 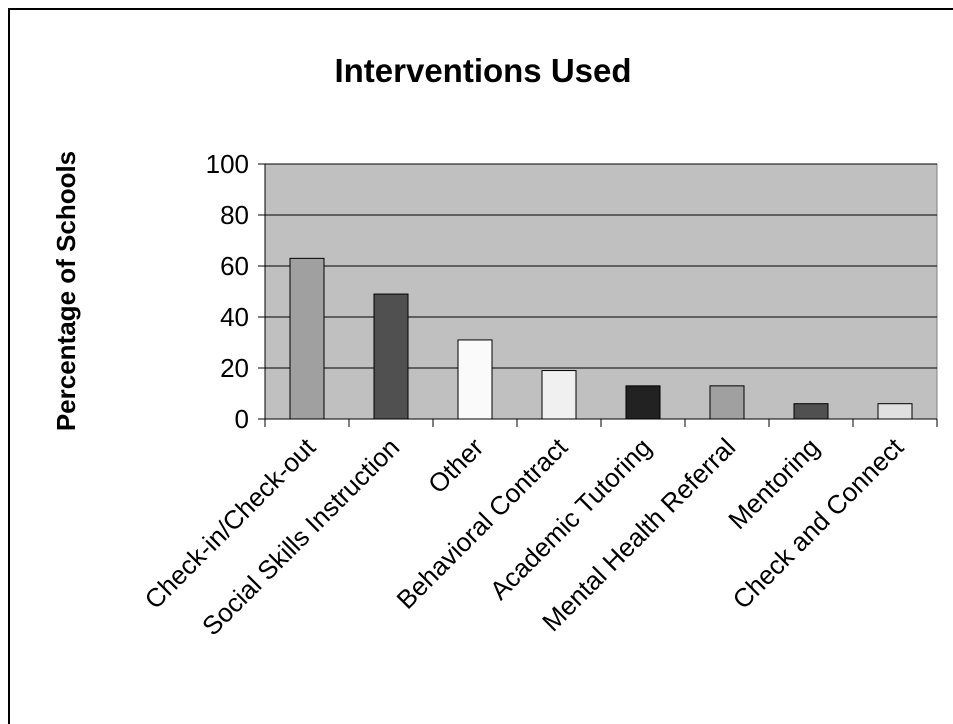 I want to click on y-tick-label: 40, so click(x=234, y=317).